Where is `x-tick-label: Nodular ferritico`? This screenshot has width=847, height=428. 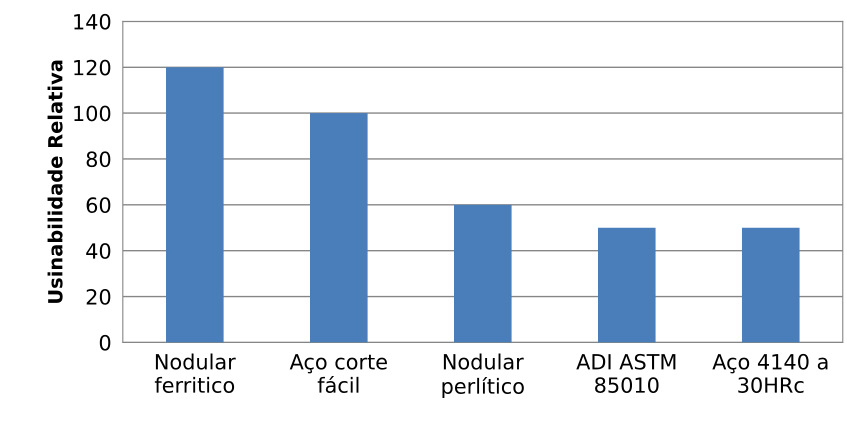 x-tick-label: Nodular ferritico is located at coordinates (195, 373).